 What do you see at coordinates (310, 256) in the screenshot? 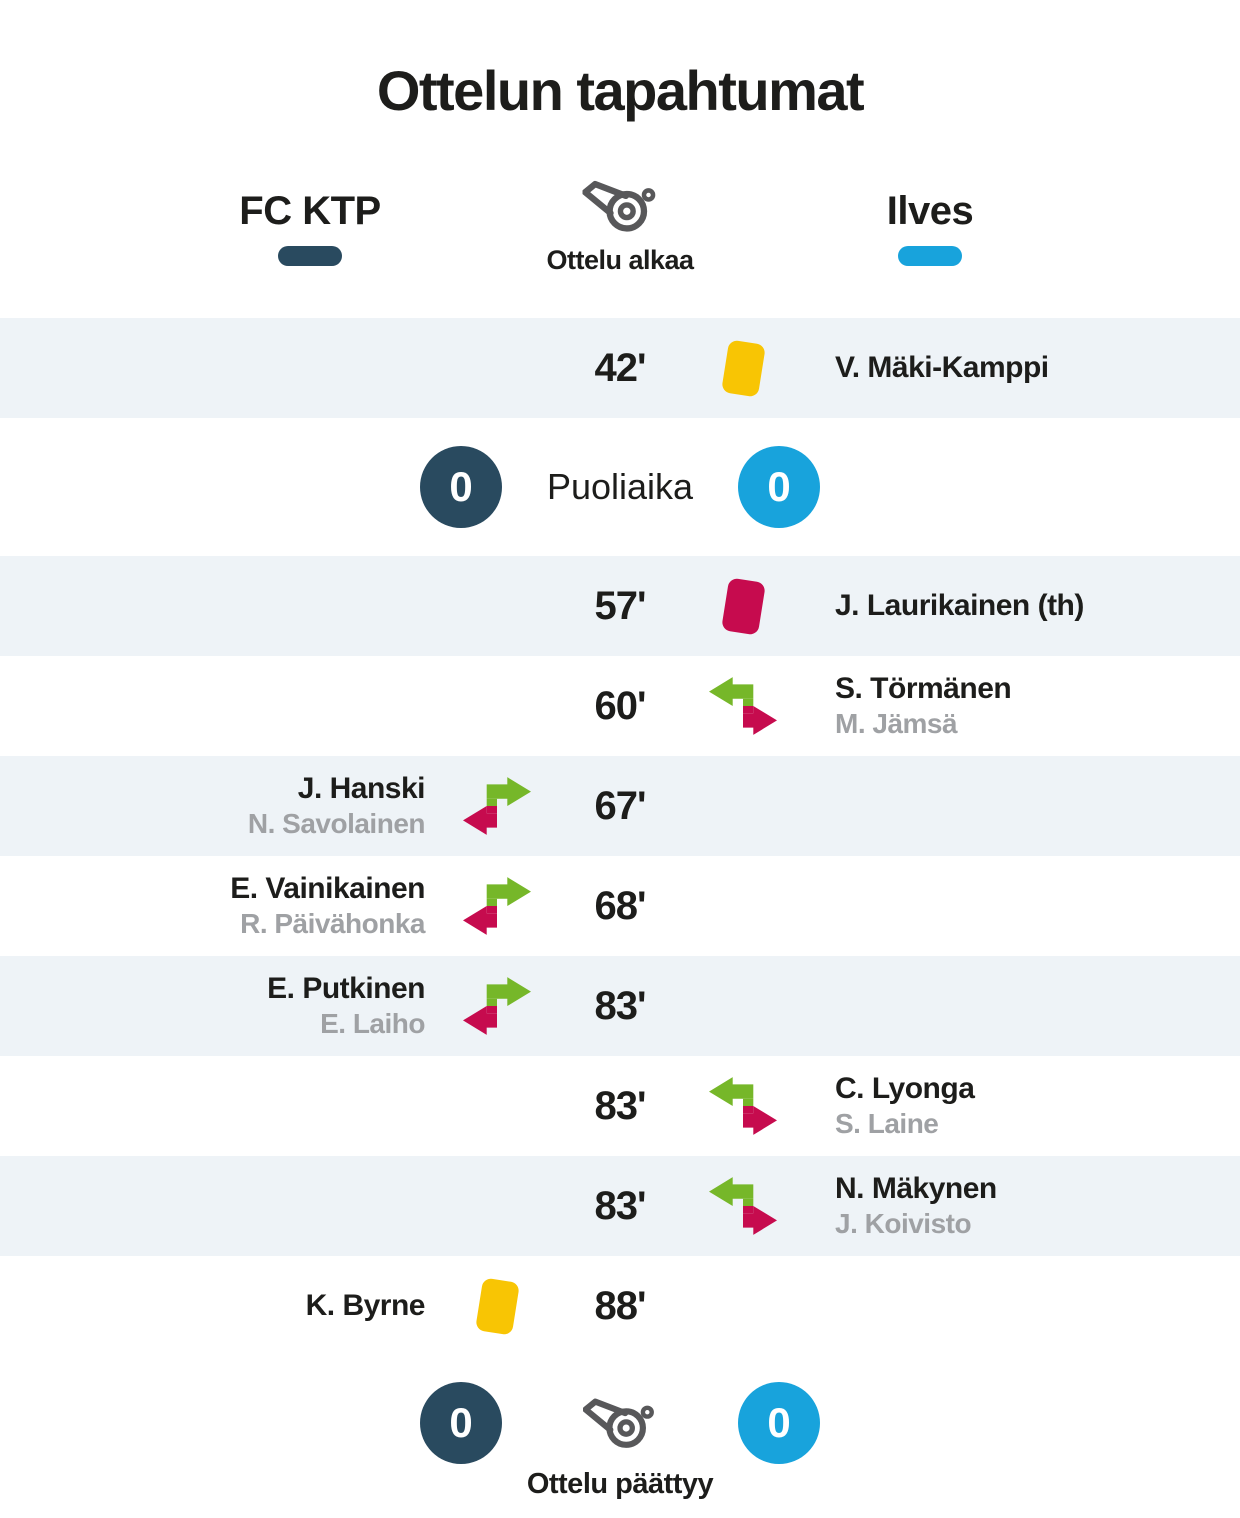
I see `home-team-color-pill` at bounding box center [310, 256].